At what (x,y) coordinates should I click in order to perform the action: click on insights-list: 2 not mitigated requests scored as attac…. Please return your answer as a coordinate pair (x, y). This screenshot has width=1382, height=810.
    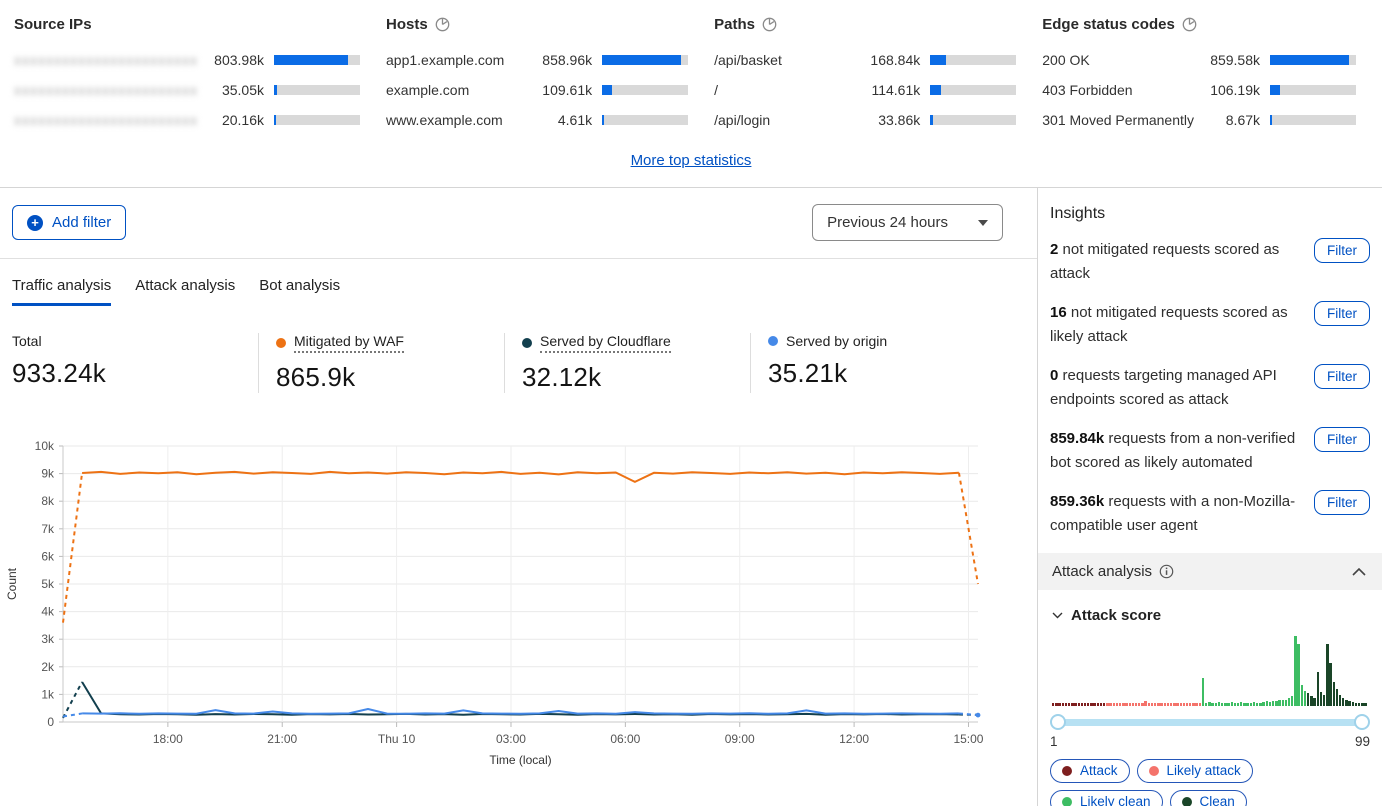
    Looking at the image, I should click on (1210, 388).